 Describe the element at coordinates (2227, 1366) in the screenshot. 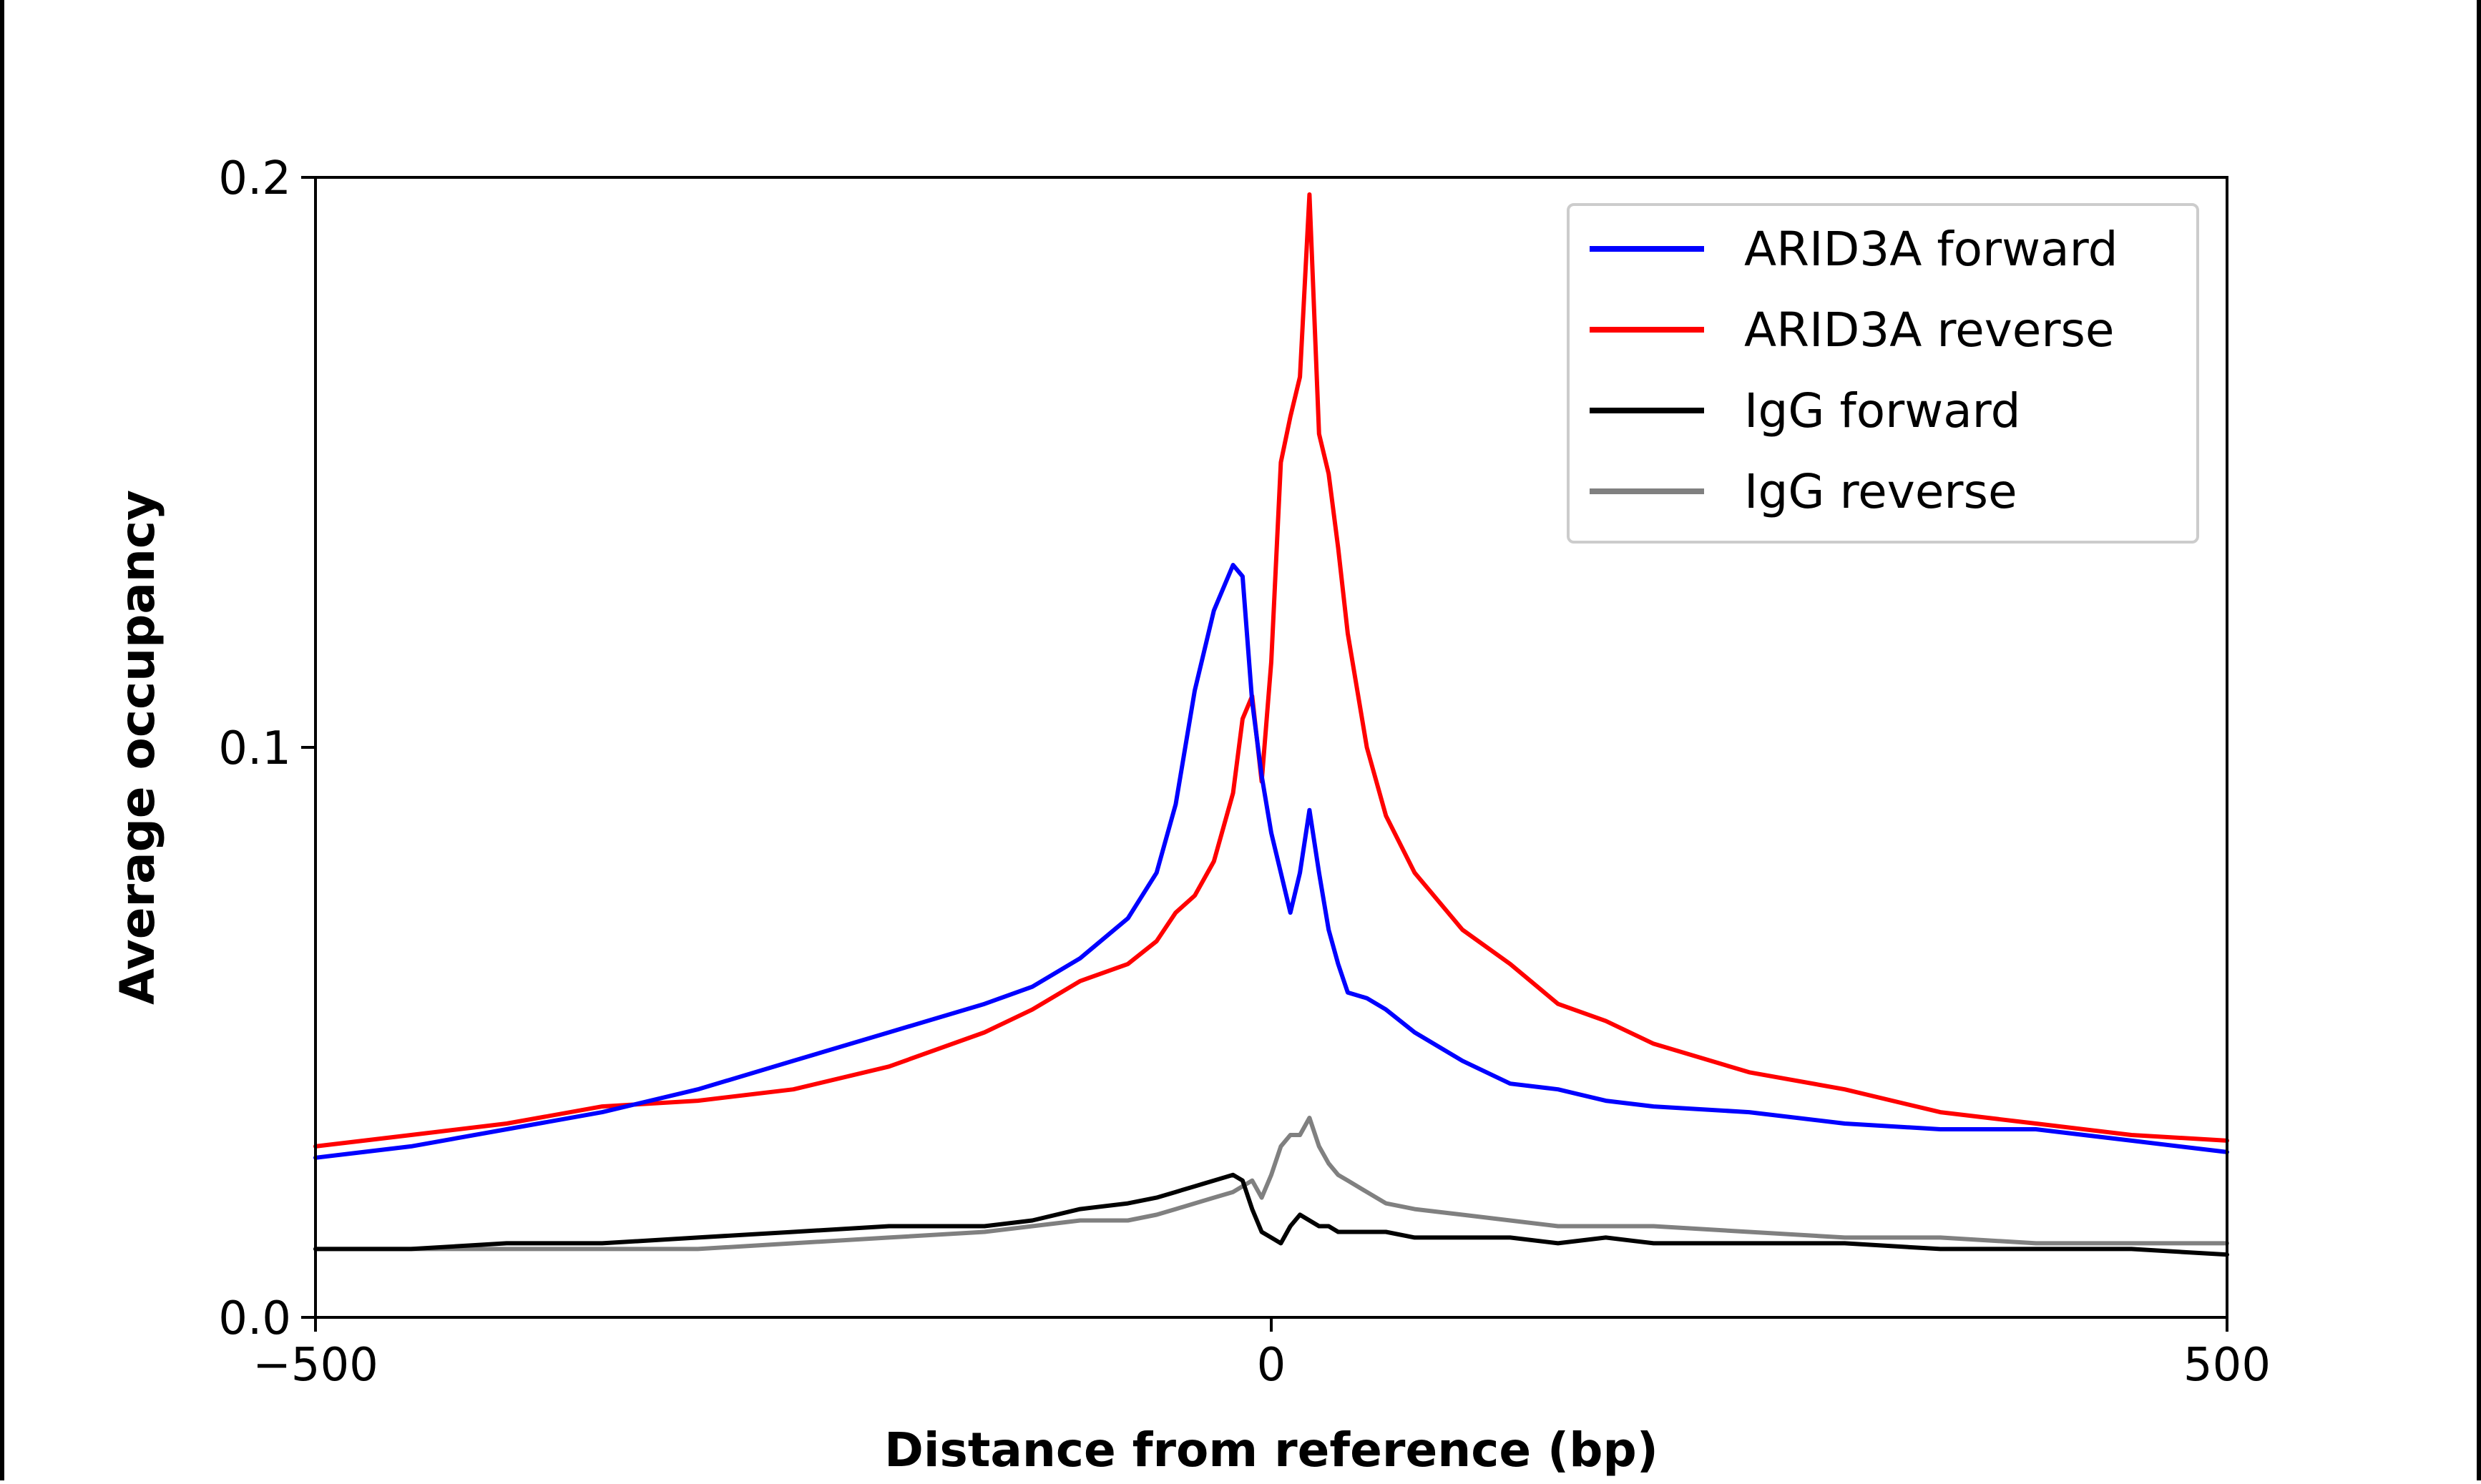

I see `x-tick-label: 500` at that location.